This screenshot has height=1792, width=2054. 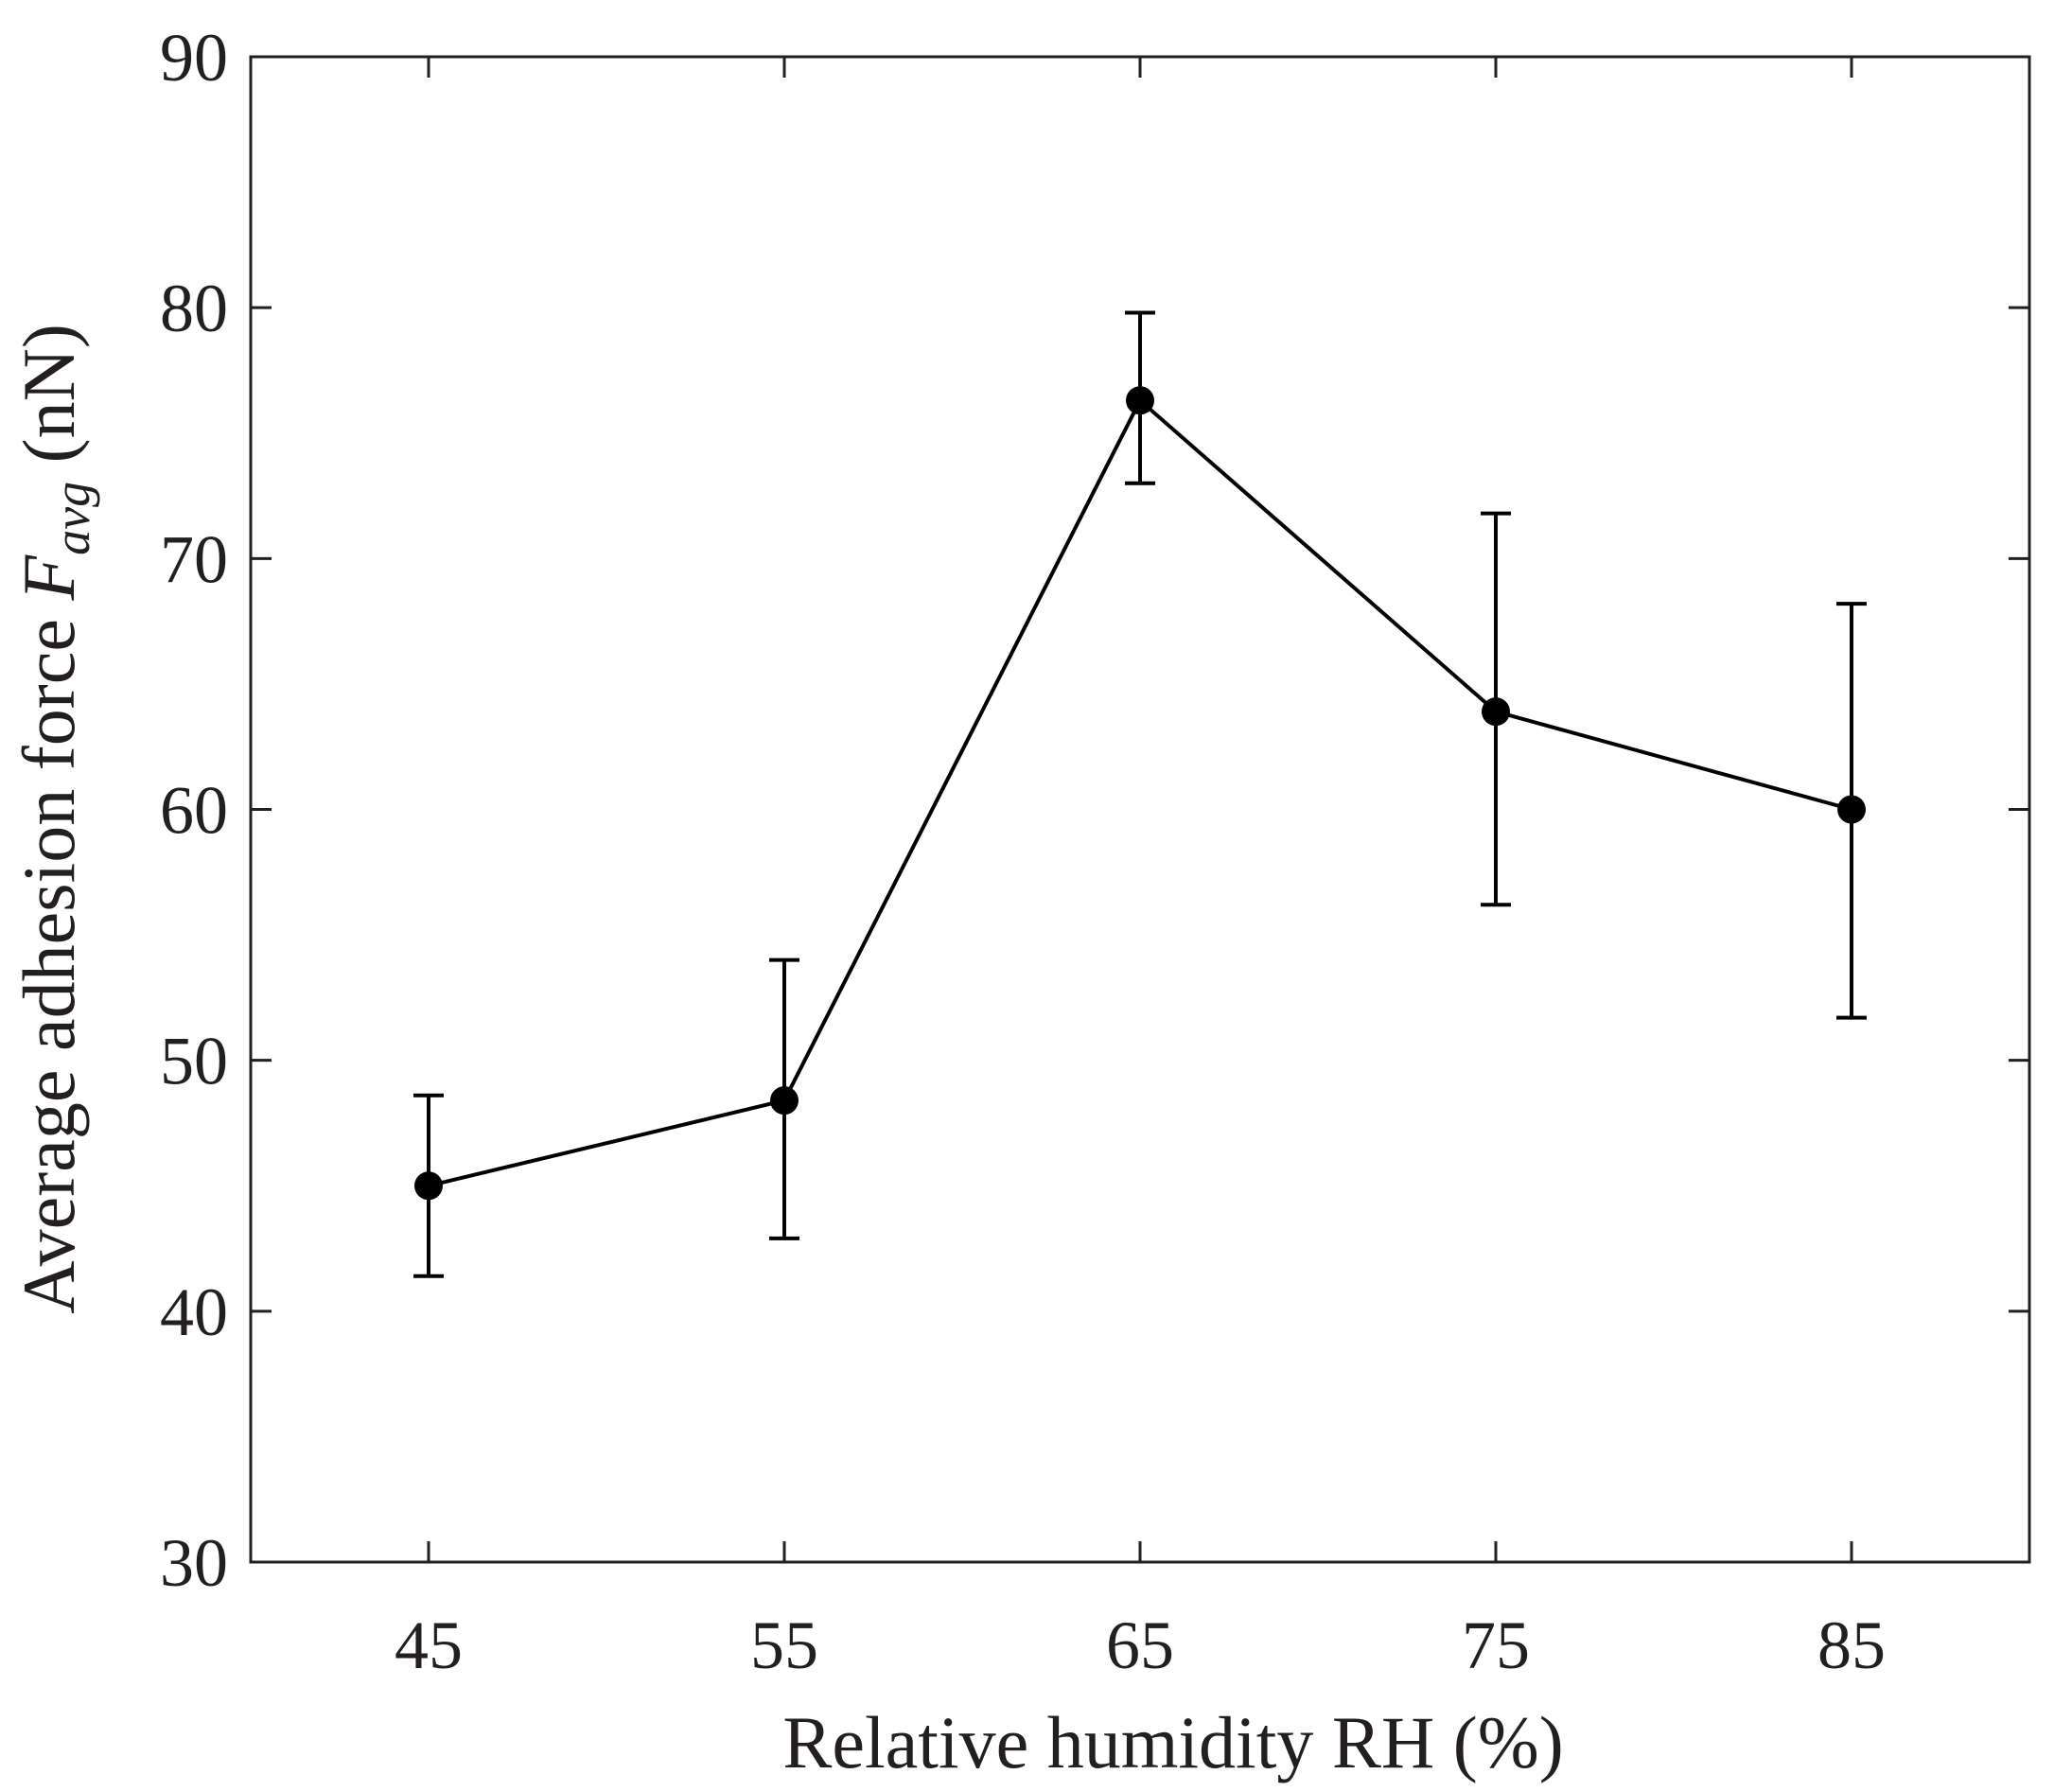 What do you see at coordinates (194, 811) in the screenshot?
I see `y-tick-label-60: 60` at bounding box center [194, 811].